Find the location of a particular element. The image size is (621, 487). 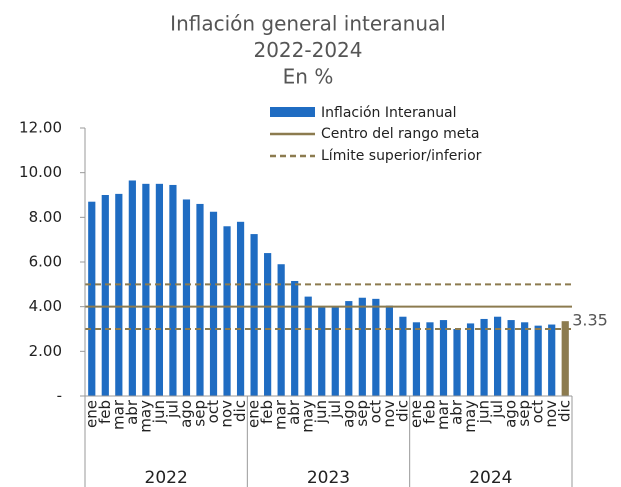

chart-title: Inflación general interanual is located at coordinates (308, 24).